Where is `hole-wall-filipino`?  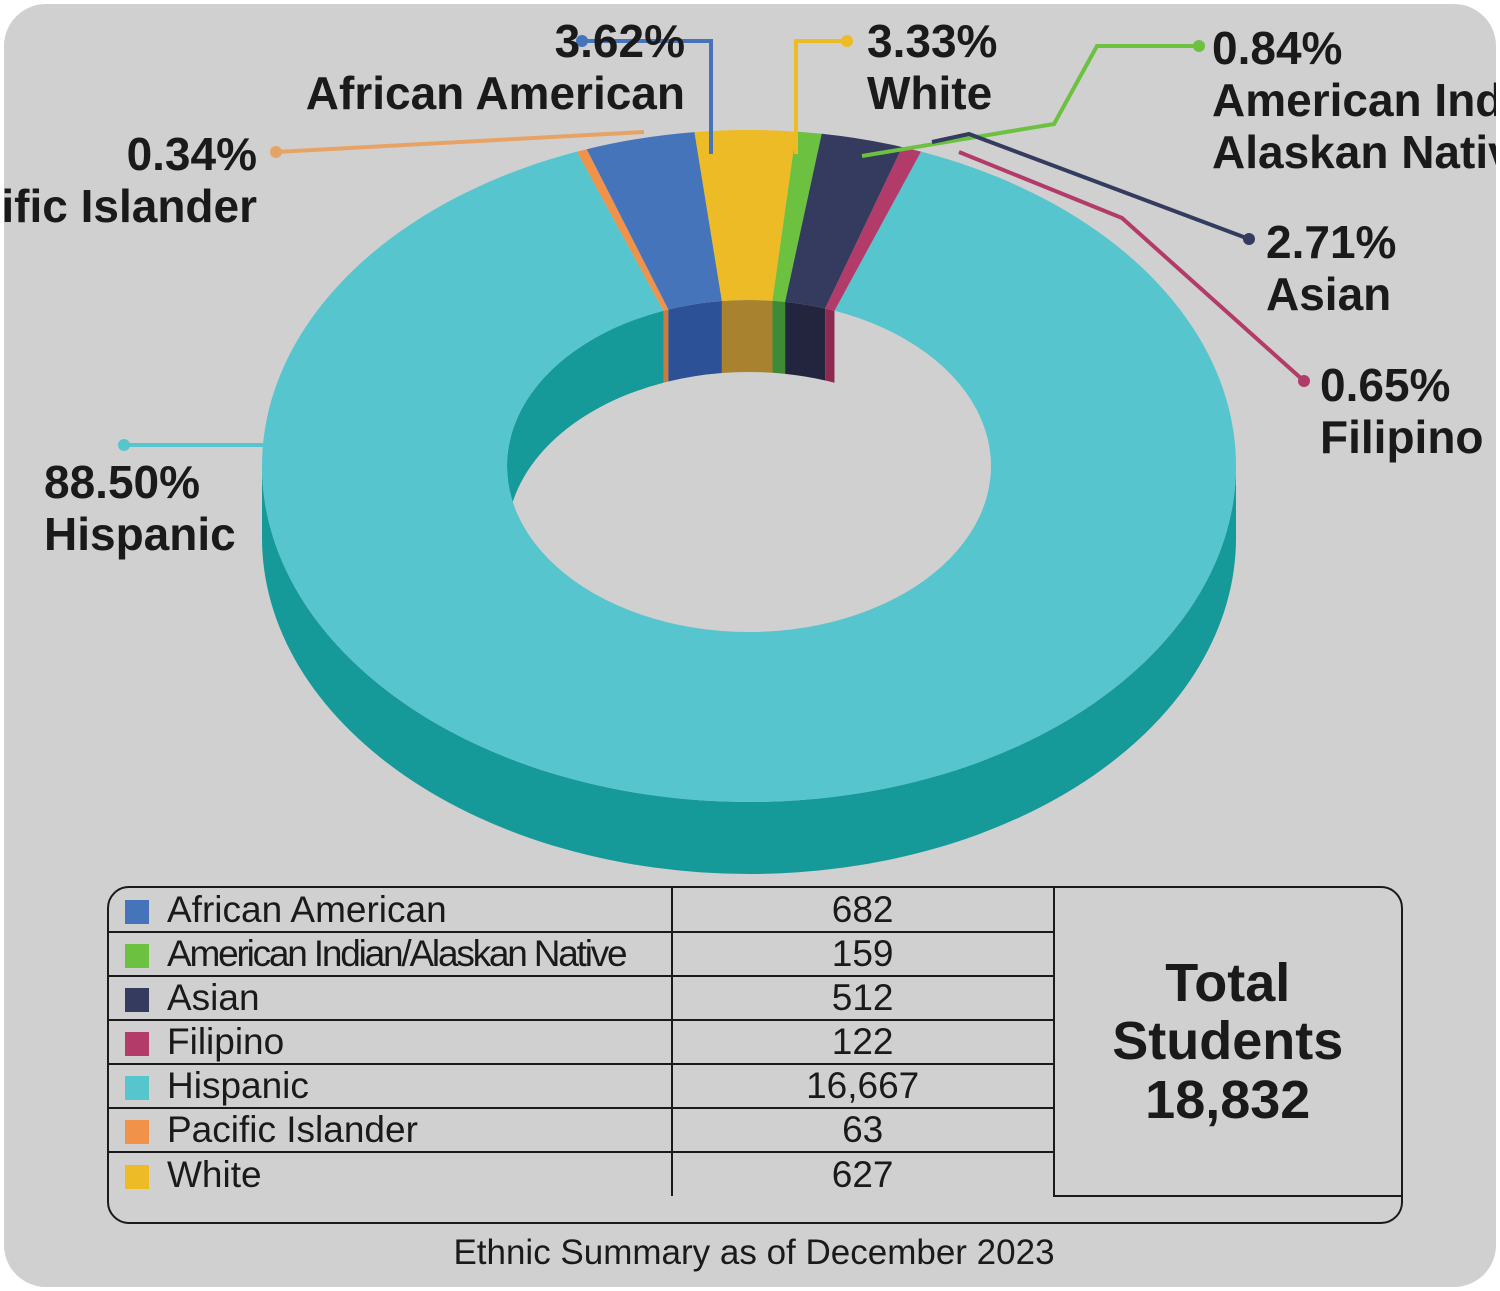
hole-wall-filipino is located at coordinates (830, 345).